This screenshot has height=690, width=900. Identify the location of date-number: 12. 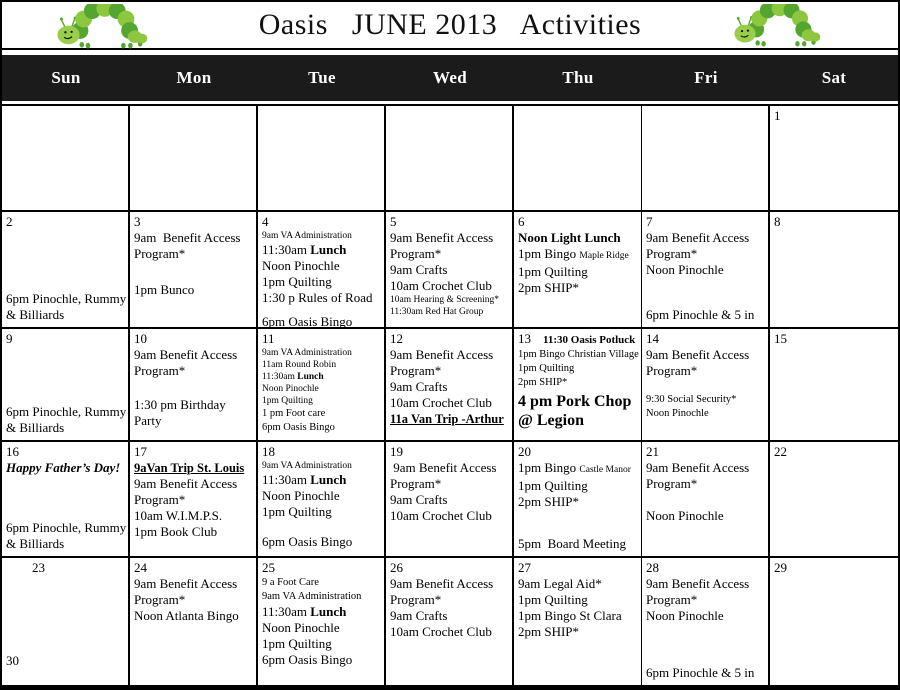
(396, 338).